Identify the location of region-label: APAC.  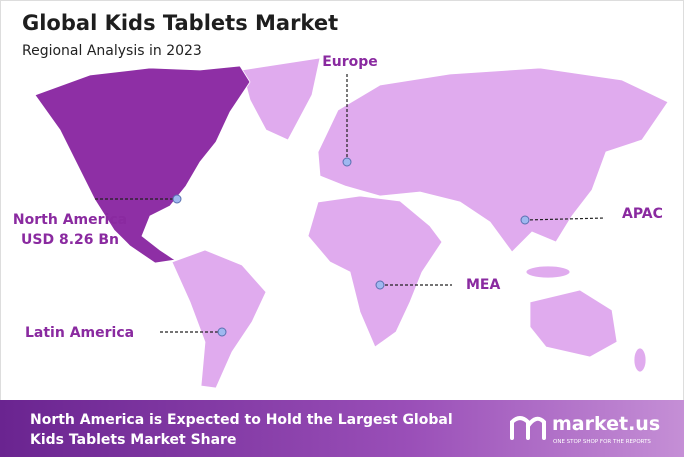
(642, 214).